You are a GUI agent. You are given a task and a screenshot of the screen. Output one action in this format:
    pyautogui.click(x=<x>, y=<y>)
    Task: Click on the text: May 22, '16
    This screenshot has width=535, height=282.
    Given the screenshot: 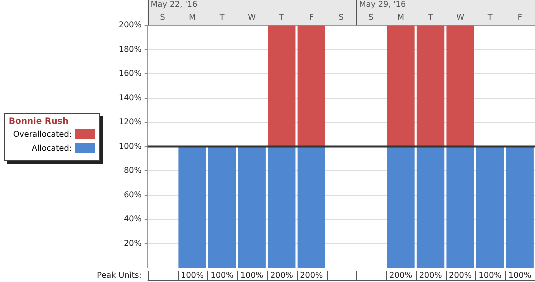 What is the action you would take?
    pyautogui.click(x=174, y=5)
    